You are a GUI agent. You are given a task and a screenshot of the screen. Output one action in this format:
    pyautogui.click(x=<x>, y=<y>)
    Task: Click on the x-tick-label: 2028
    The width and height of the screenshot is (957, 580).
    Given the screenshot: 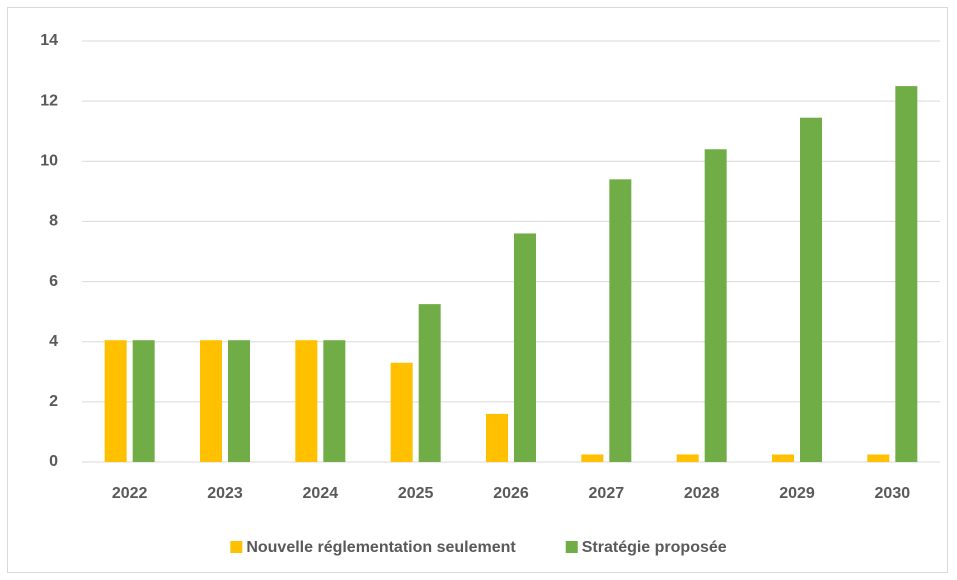 What is the action you would take?
    pyautogui.click(x=702, y=493)
    